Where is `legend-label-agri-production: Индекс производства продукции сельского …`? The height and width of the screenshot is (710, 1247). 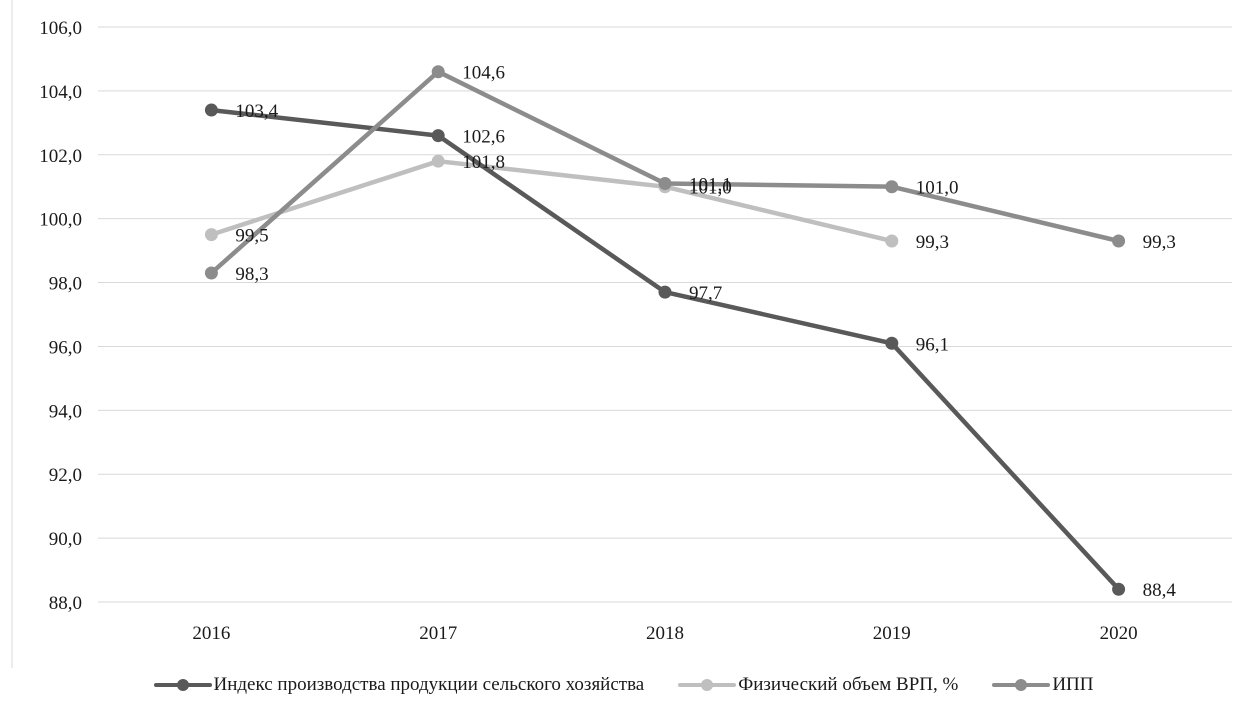 legend-label-agri-production: Индекс производства продукции сельского … is located at coordinates (429, 684).